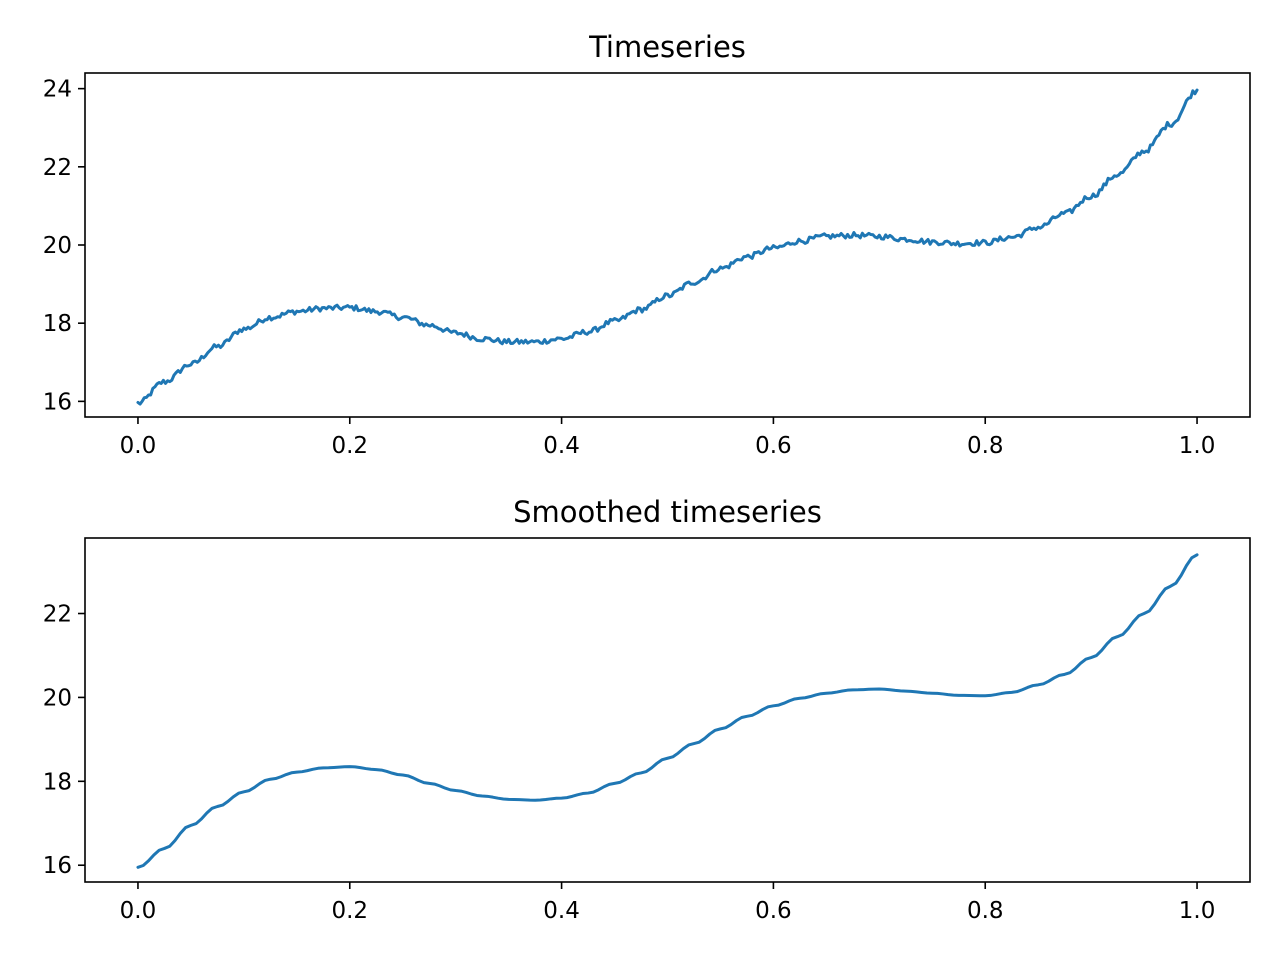 The image size is (1280, 960). Describe the element at coordinates (667, 512) in the screenshot. I see `subplot-title: Smoothed timeseries` at that location.